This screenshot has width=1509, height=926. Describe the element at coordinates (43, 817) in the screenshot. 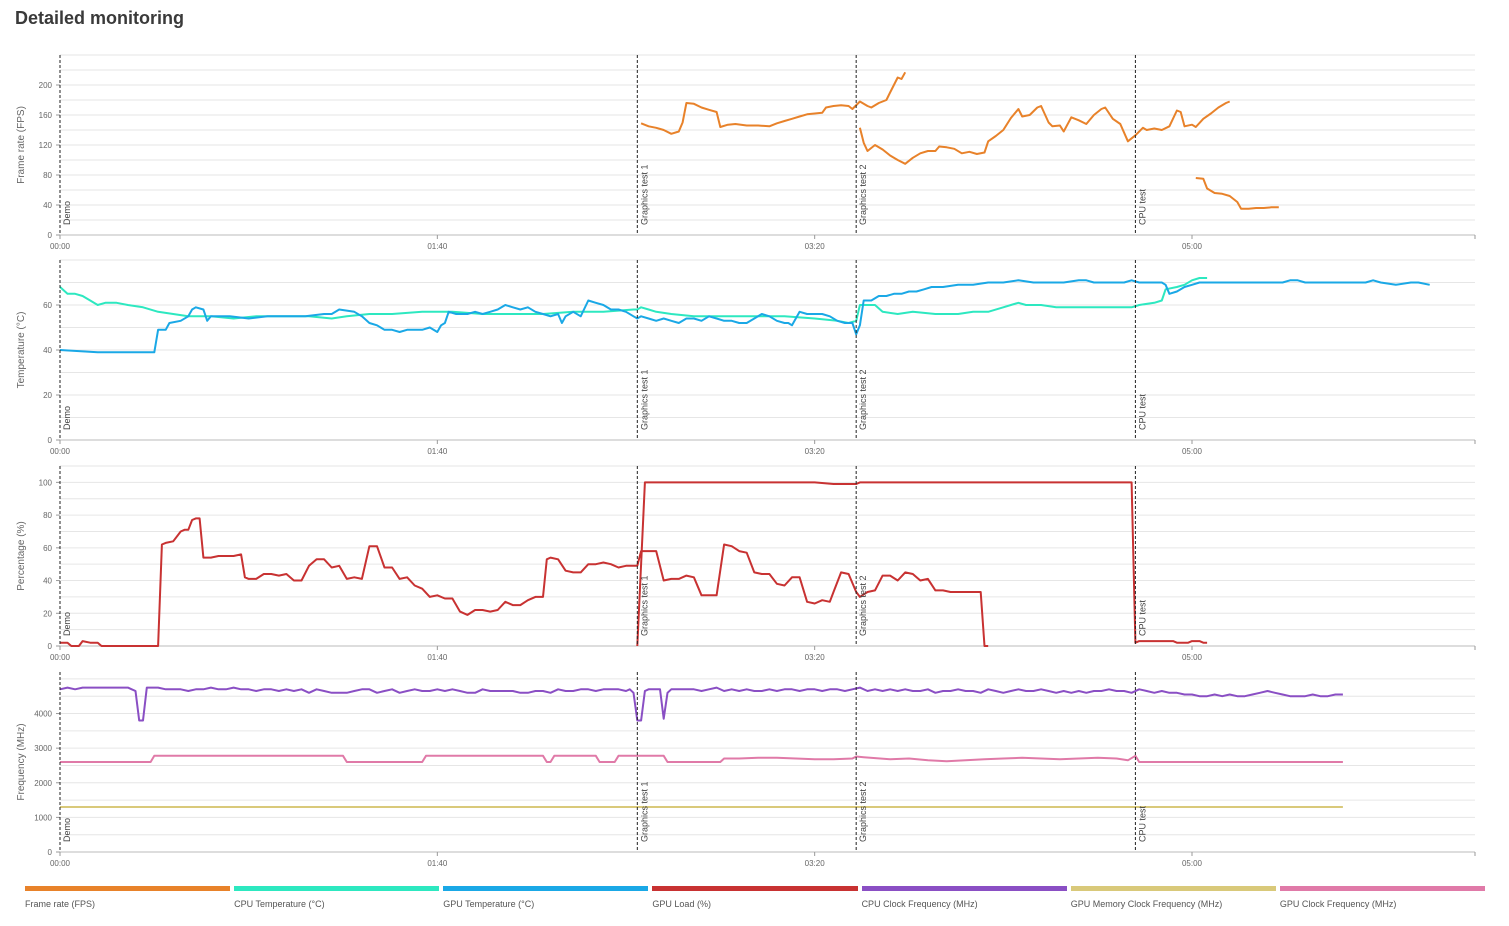

I see `y-tick-label: 1000` at that location.